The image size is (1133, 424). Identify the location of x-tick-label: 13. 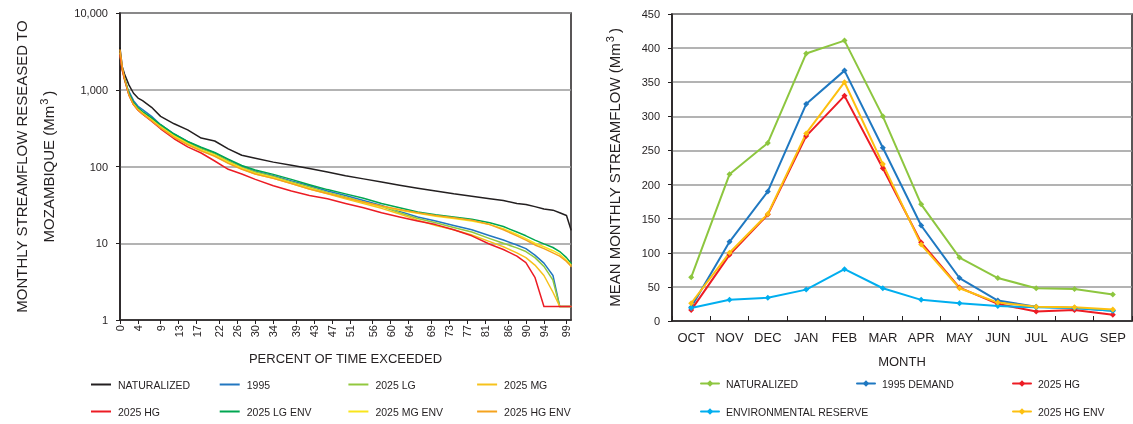
(178, 331).